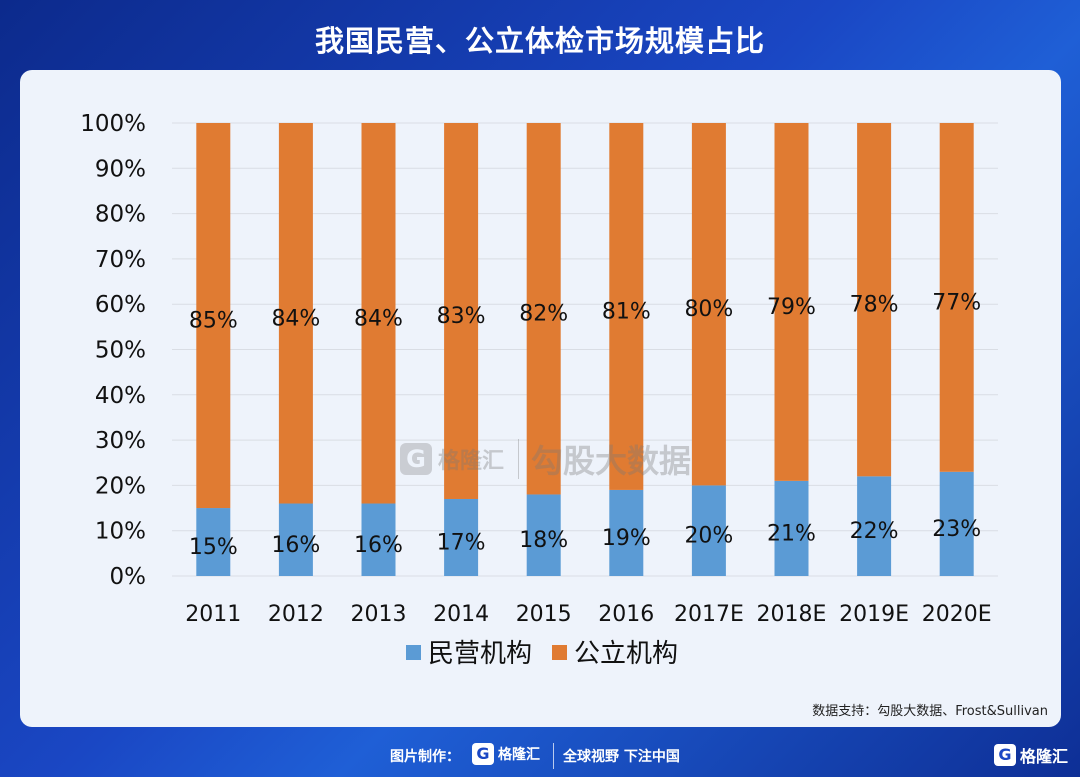 The width and height of the screenshot is (1080, 777). I want to click on x-tick-label: 2011, so click(213, 614).